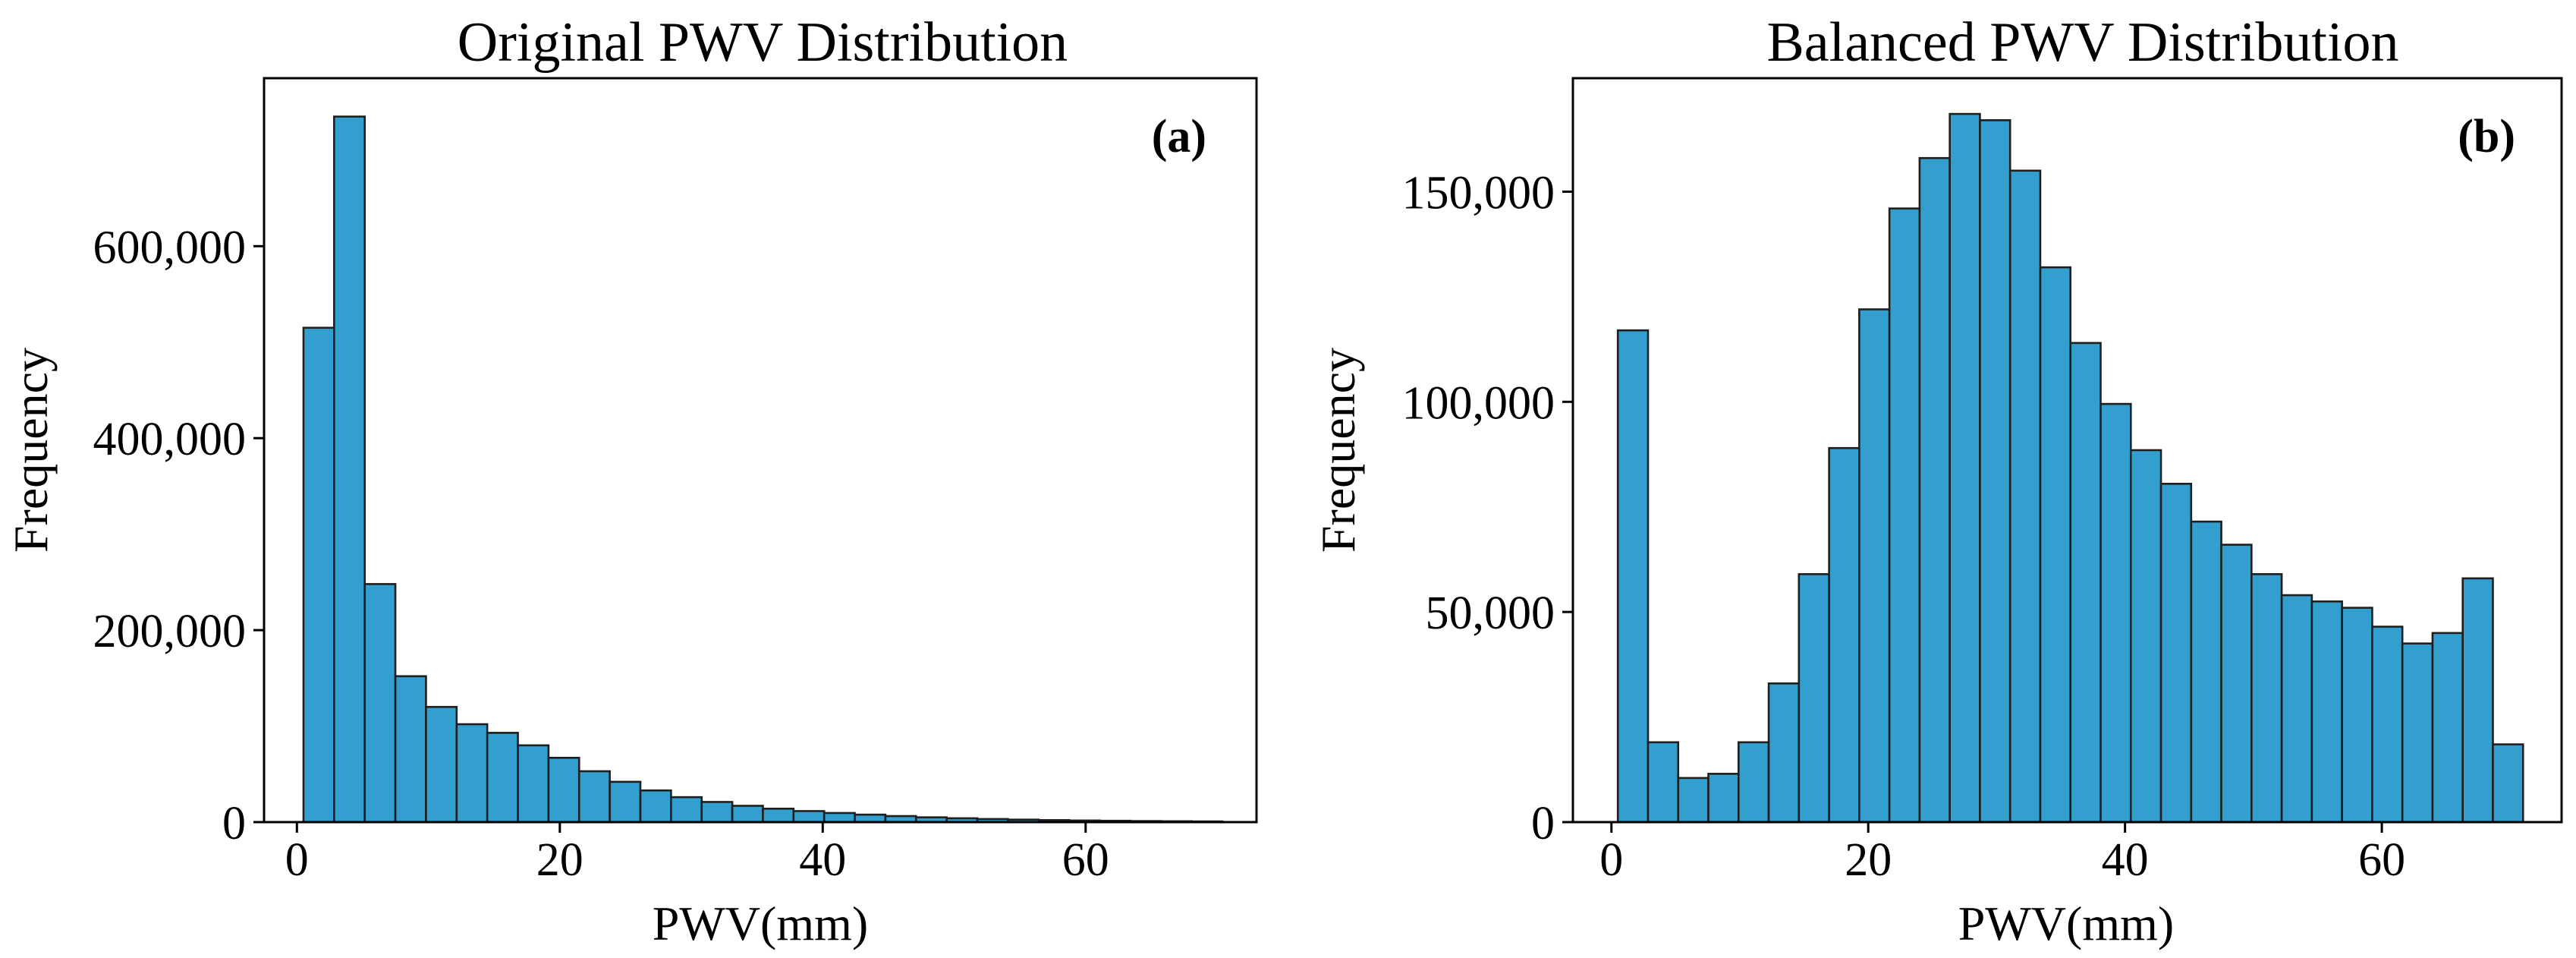 This screenshot has height=958, width=2576. What do you see at coordinates (2486, 136) in the screenshot?
I see `panel-b-label: (b)` at bounding box center [2486, 136].